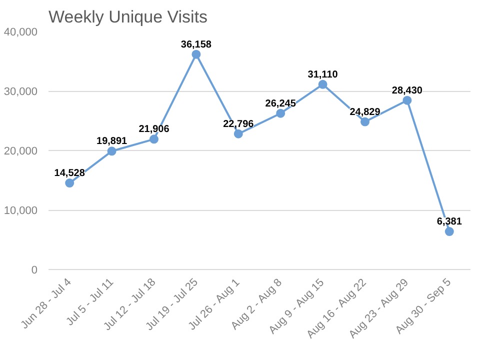 The image size is (482, 348). What do you see at coordinates (21, 32) in the screenshot?
I see `y-tick-label: 40,000` at bounding box center [21, 32].